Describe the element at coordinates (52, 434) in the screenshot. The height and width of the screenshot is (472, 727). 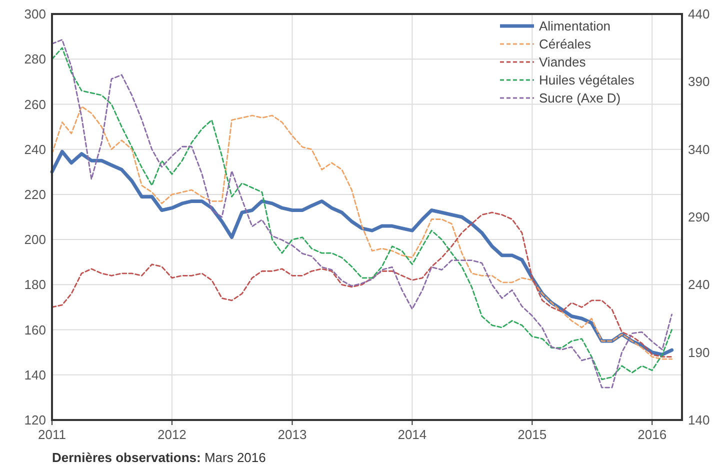
I see `x-tick-label: 2011` at that location.